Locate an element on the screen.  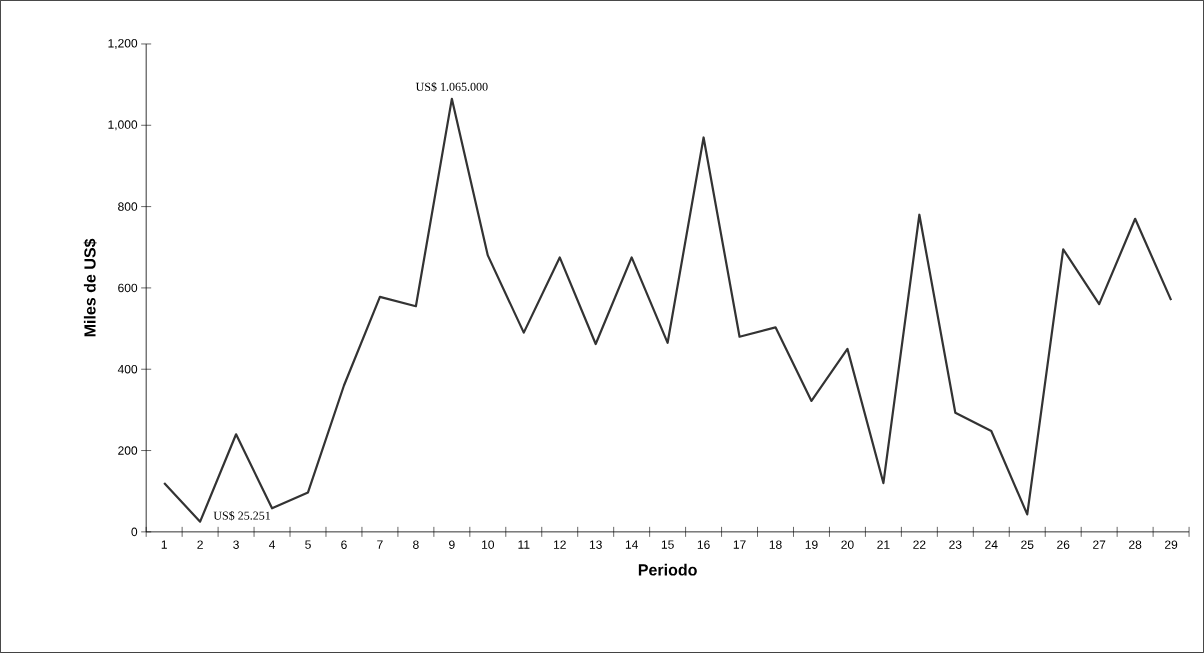
x-tick-label: 27 is located at coordinates (1099, 544).